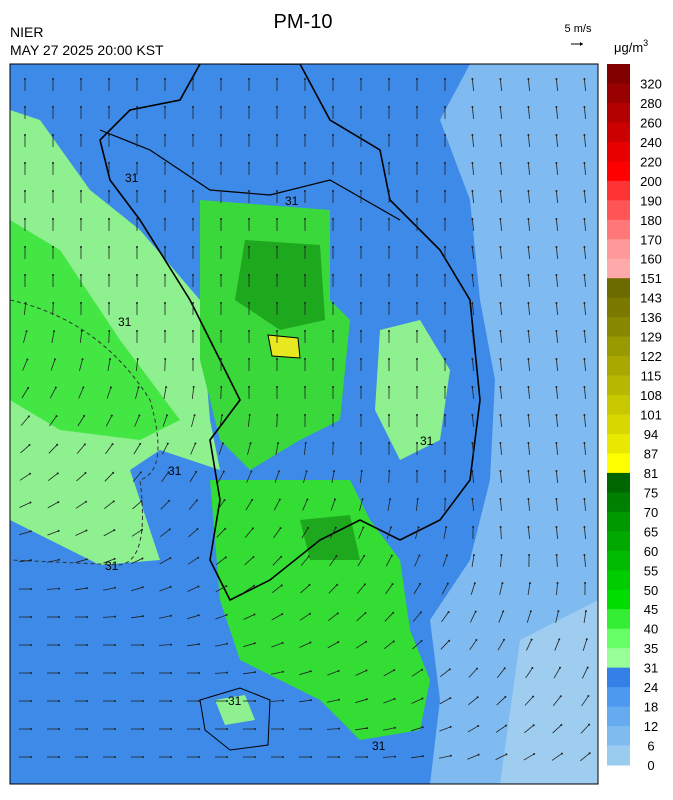 Image resolution: width=673 pixels, height=800 pixels. Describe the element at coordinates (645, 43) in the screenshot. I see `unit-sup: 3` at that location.